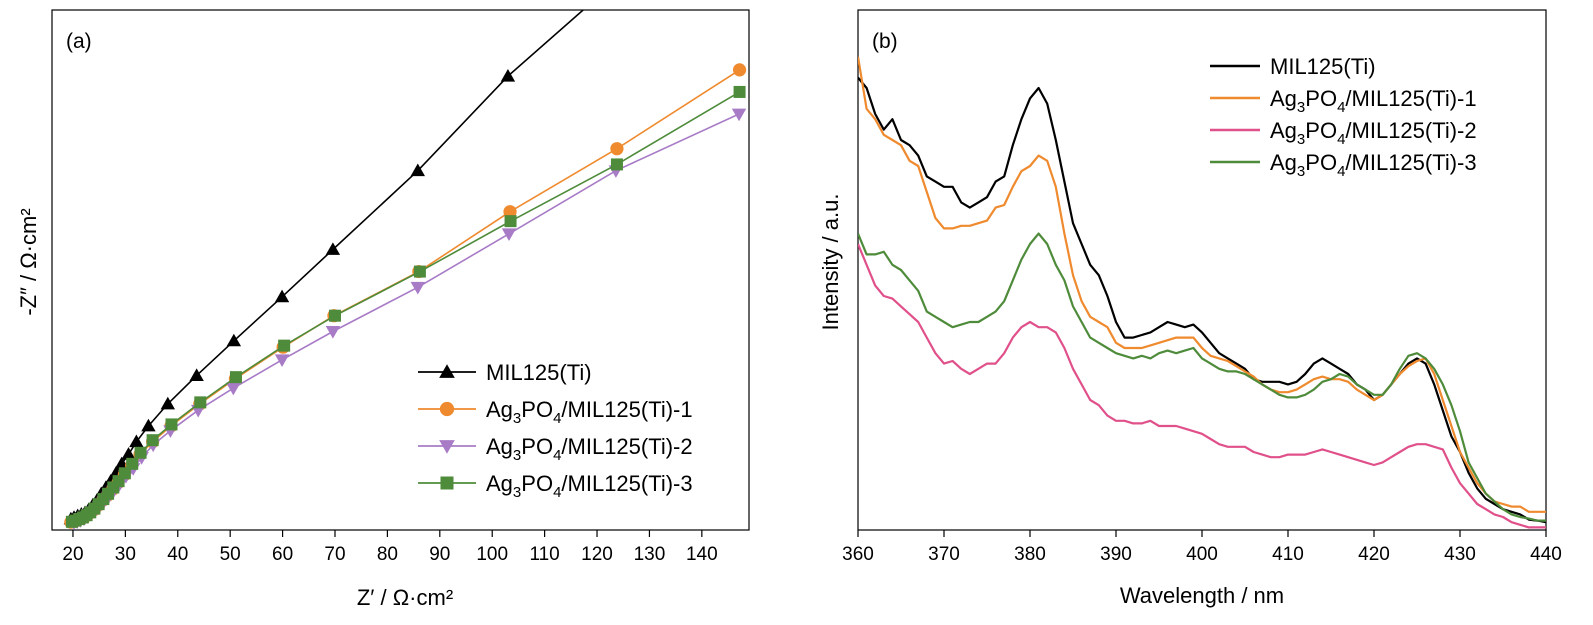  What do you see at coordinates (597, 554) in the screenshot?
I see `panel-a-x-tick-label: 120` at bounding box center [597, 554].